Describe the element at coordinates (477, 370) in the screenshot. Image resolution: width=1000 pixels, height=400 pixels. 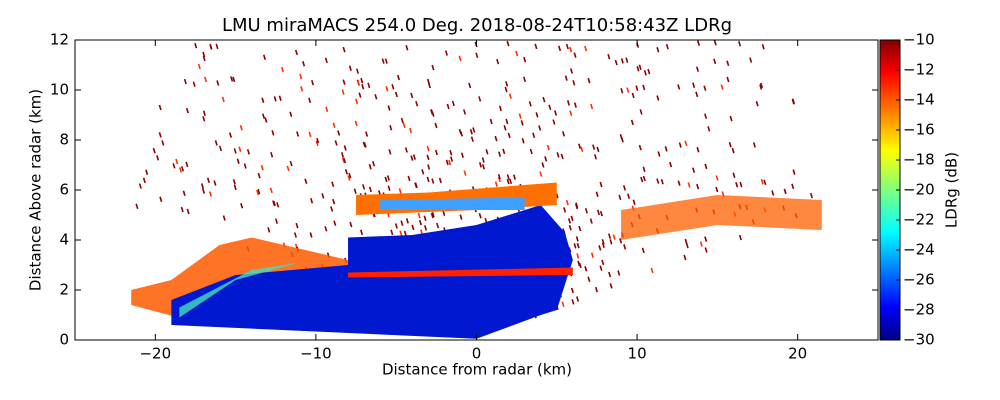
I see `x-axis-label: Distance from radar (km)` at that location.